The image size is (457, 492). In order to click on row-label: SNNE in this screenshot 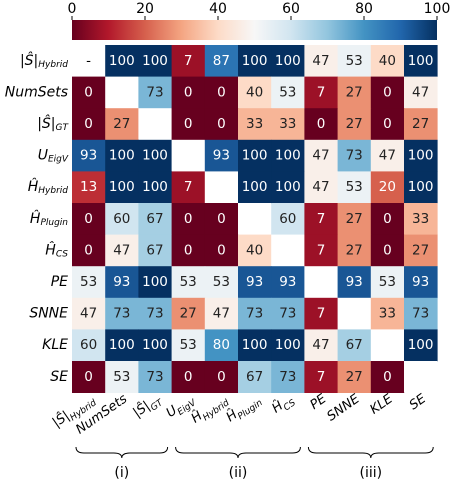, I will do `click(48, 314)`.